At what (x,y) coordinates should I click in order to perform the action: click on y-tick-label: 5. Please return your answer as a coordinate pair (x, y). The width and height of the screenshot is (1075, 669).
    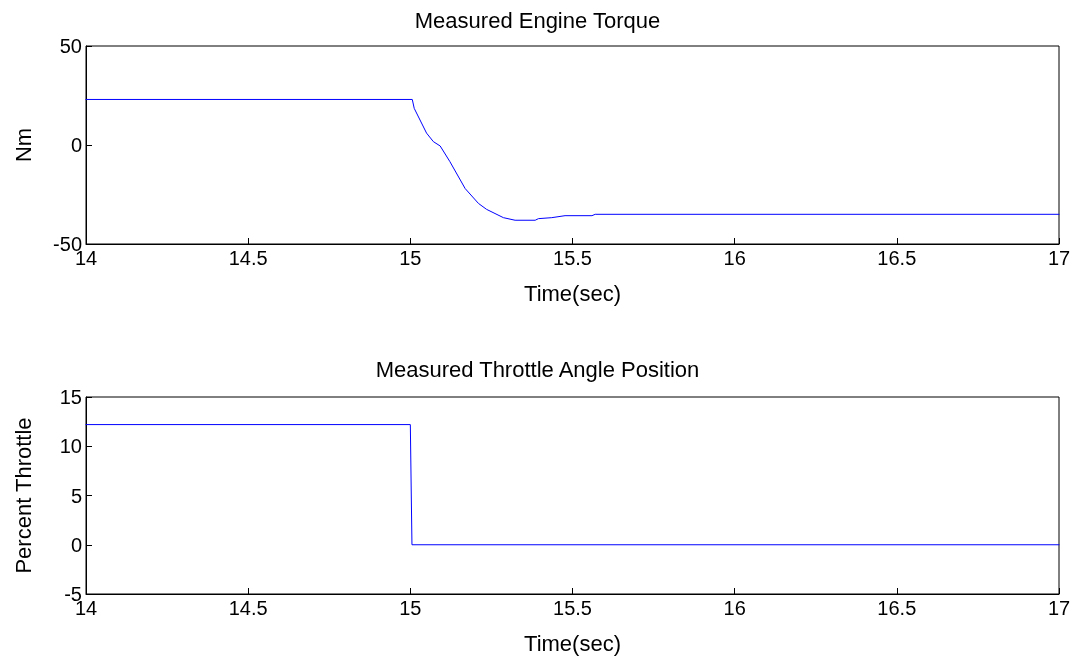
    Looking at the image, I should click on (76, 495).